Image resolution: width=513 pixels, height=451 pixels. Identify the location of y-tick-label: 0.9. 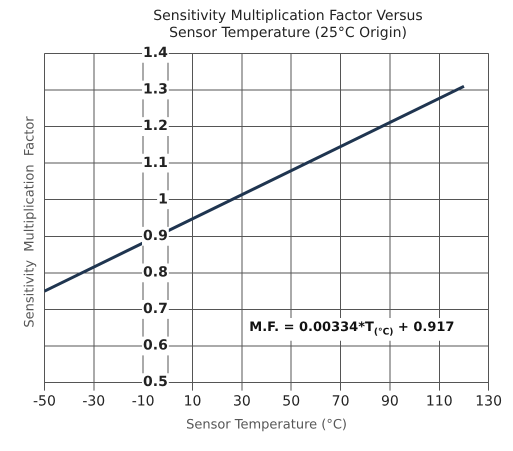
(155, 236).